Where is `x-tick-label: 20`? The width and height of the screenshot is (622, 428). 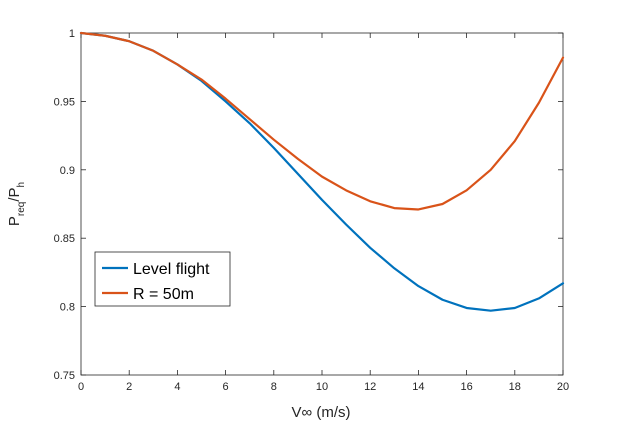 x-tick-label: 20 is located at coordinates (563, 387).